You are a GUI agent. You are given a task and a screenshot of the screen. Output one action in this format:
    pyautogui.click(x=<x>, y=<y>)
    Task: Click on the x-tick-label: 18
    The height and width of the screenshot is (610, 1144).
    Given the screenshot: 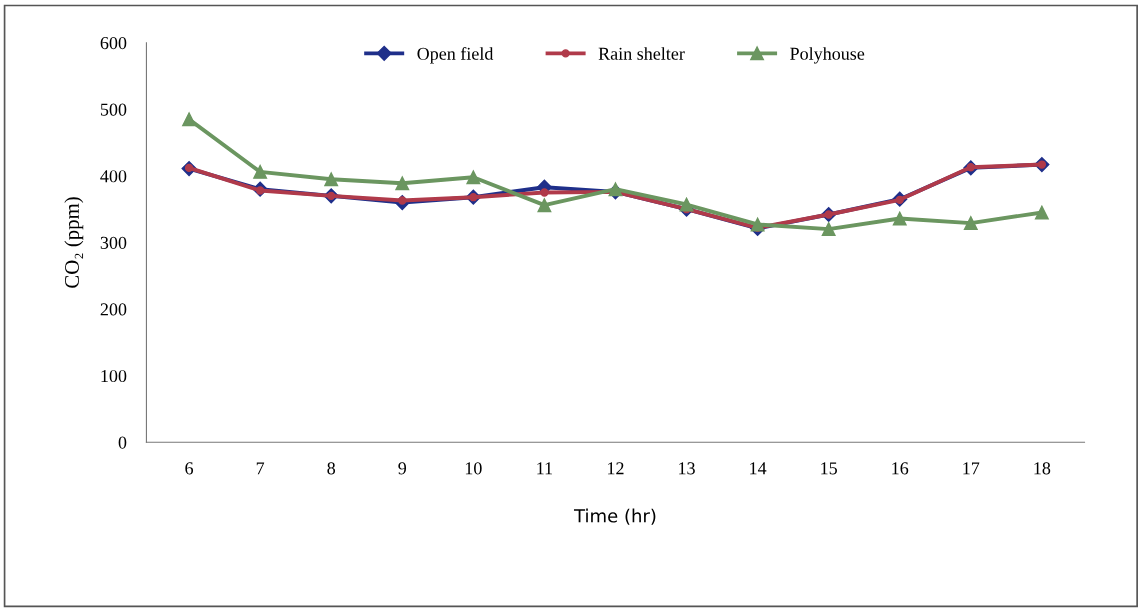 What is the action you would take?
    pyautogui.click(x=1042, y=468)
    